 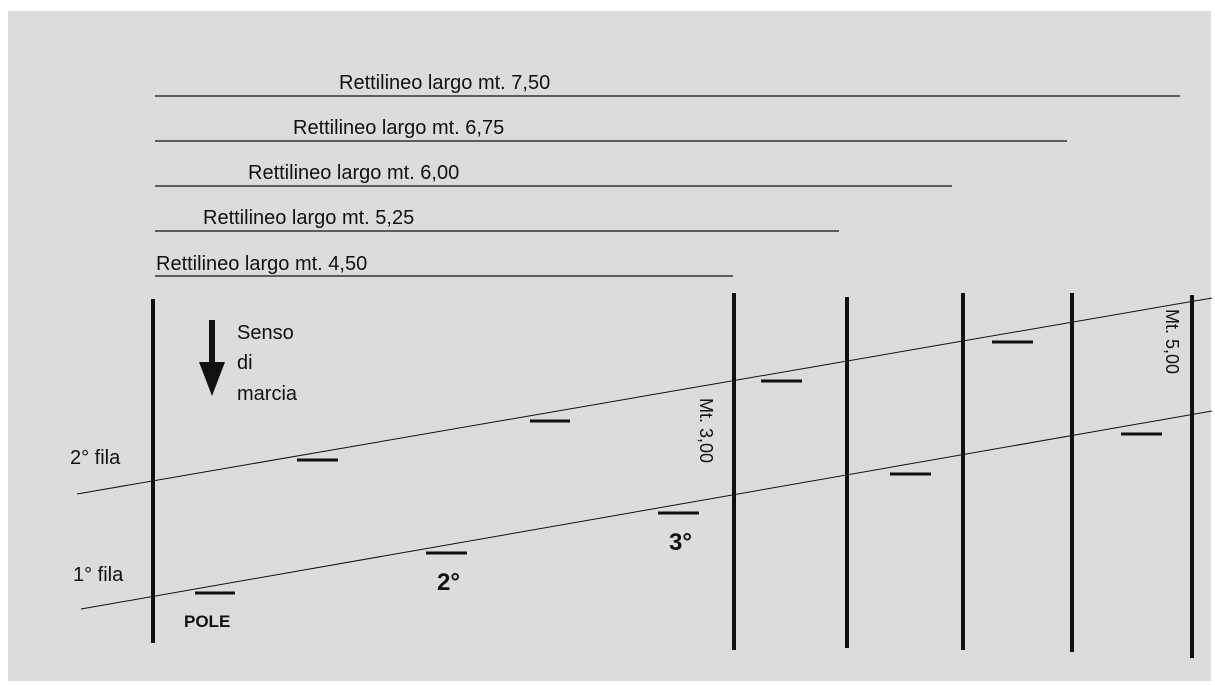 What do you see at coordinates (245, 363) in the screenshot?
I see `direction-label-line2: di` at bounding box center [245, 363].